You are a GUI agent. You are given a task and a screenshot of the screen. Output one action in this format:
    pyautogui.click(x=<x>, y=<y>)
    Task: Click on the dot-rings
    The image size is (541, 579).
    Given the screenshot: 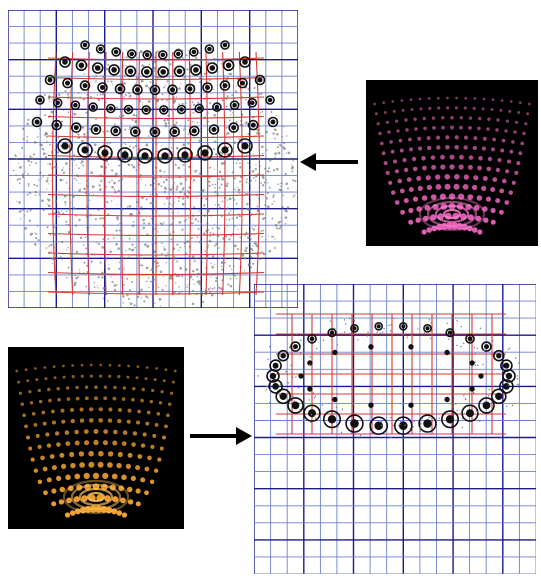 What is the action you would take?
    pyautogui.click(x=155, y=102)
    